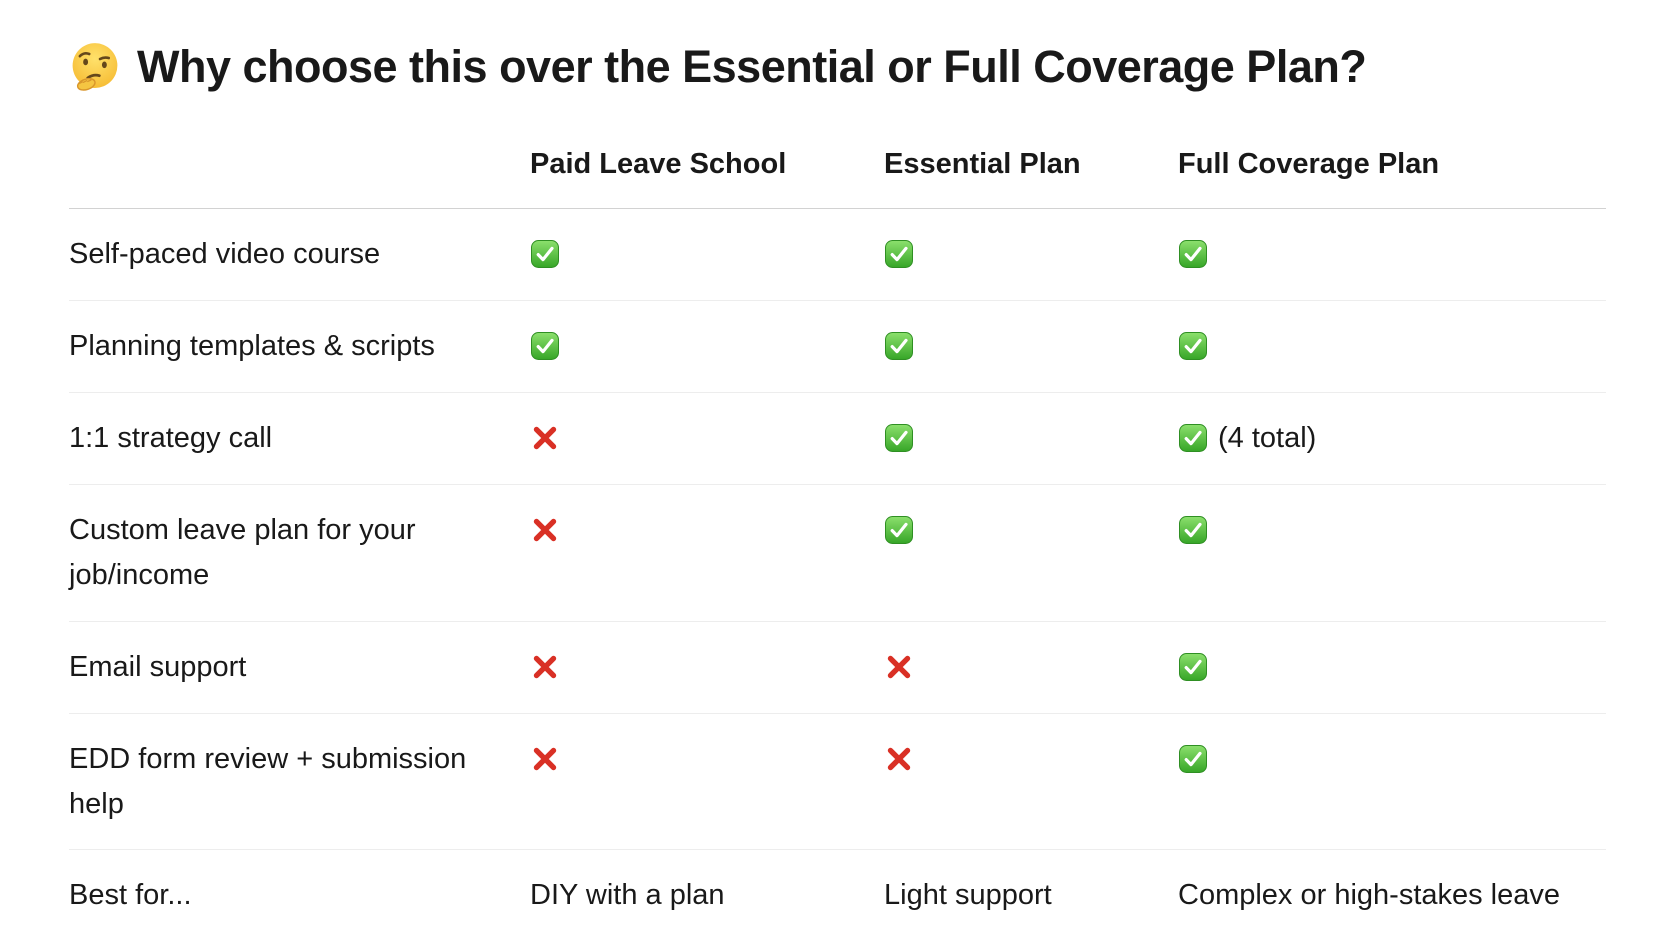 The width and height of the screenshot is (1672, 941). Describe the element at coordinates (968, 895) in the screenshot. I see `cell-text: Light support` at that location.